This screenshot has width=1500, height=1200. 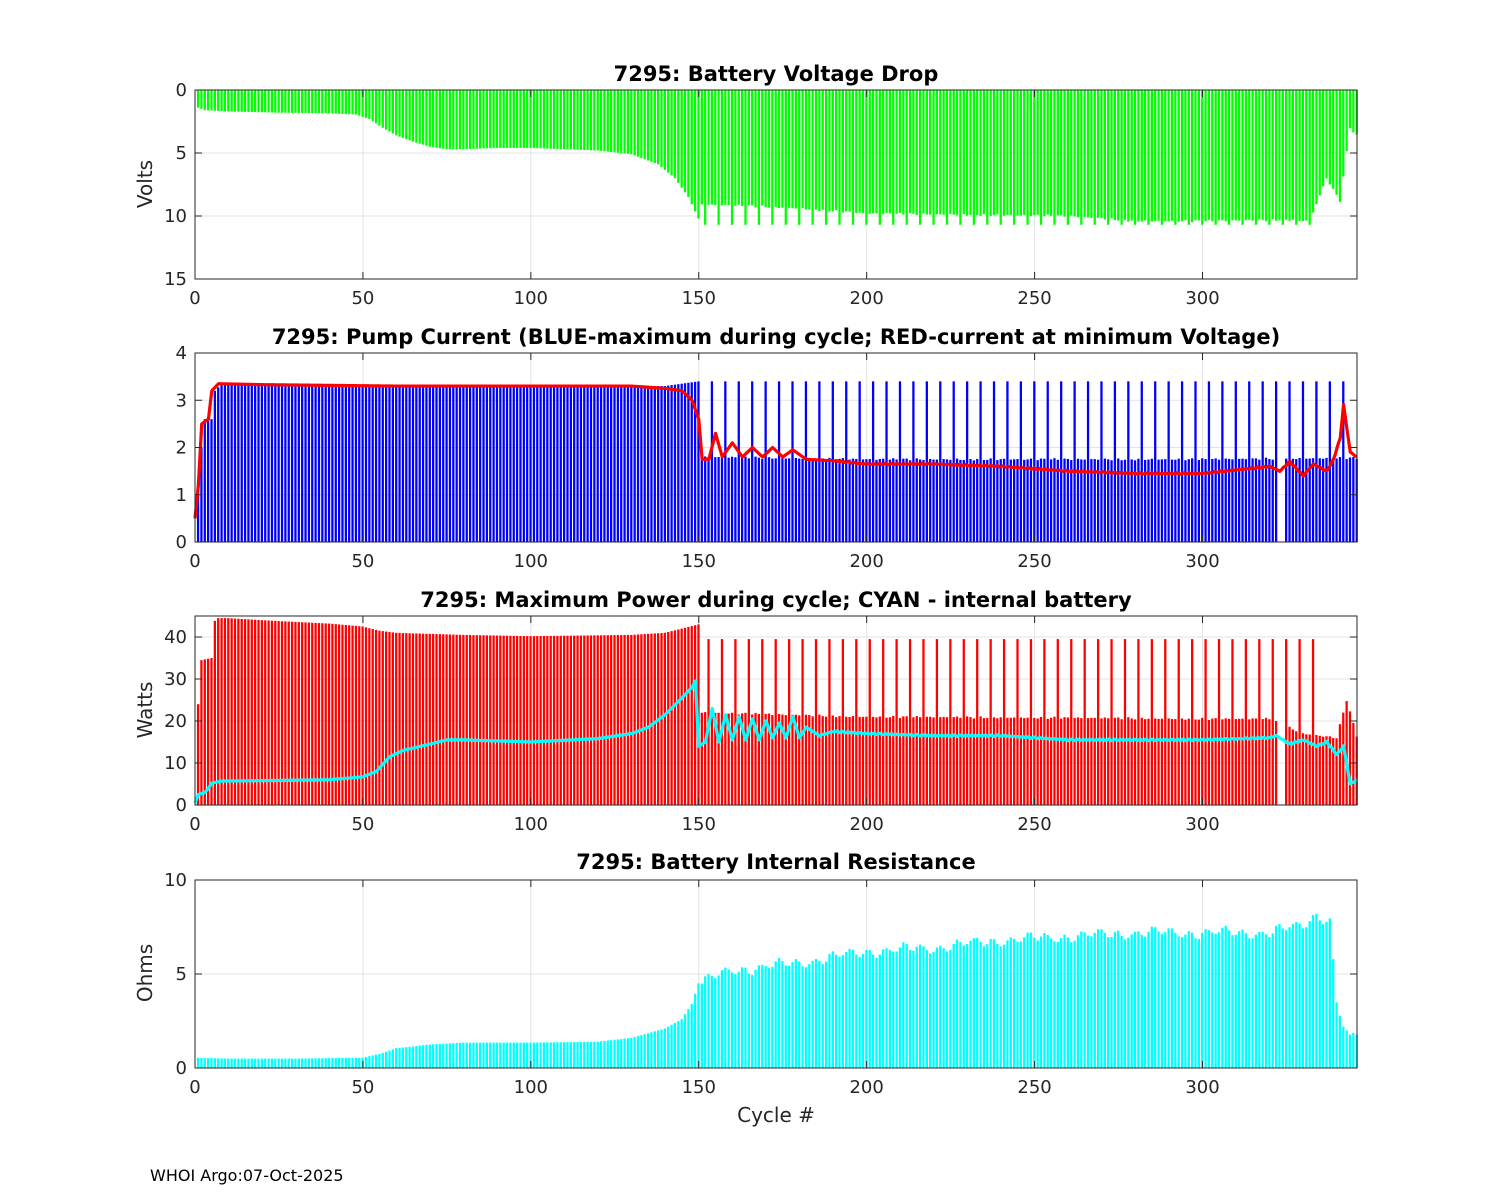 I want to click on power-xtick-label: 100, so click(x=531, y=824).